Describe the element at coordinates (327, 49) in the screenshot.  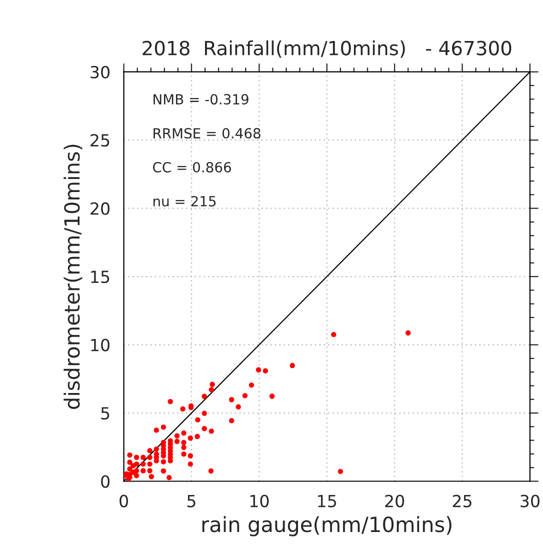
I see `chart-title: 2018 Rainfall(mm/10mins) - 467300` at that location.